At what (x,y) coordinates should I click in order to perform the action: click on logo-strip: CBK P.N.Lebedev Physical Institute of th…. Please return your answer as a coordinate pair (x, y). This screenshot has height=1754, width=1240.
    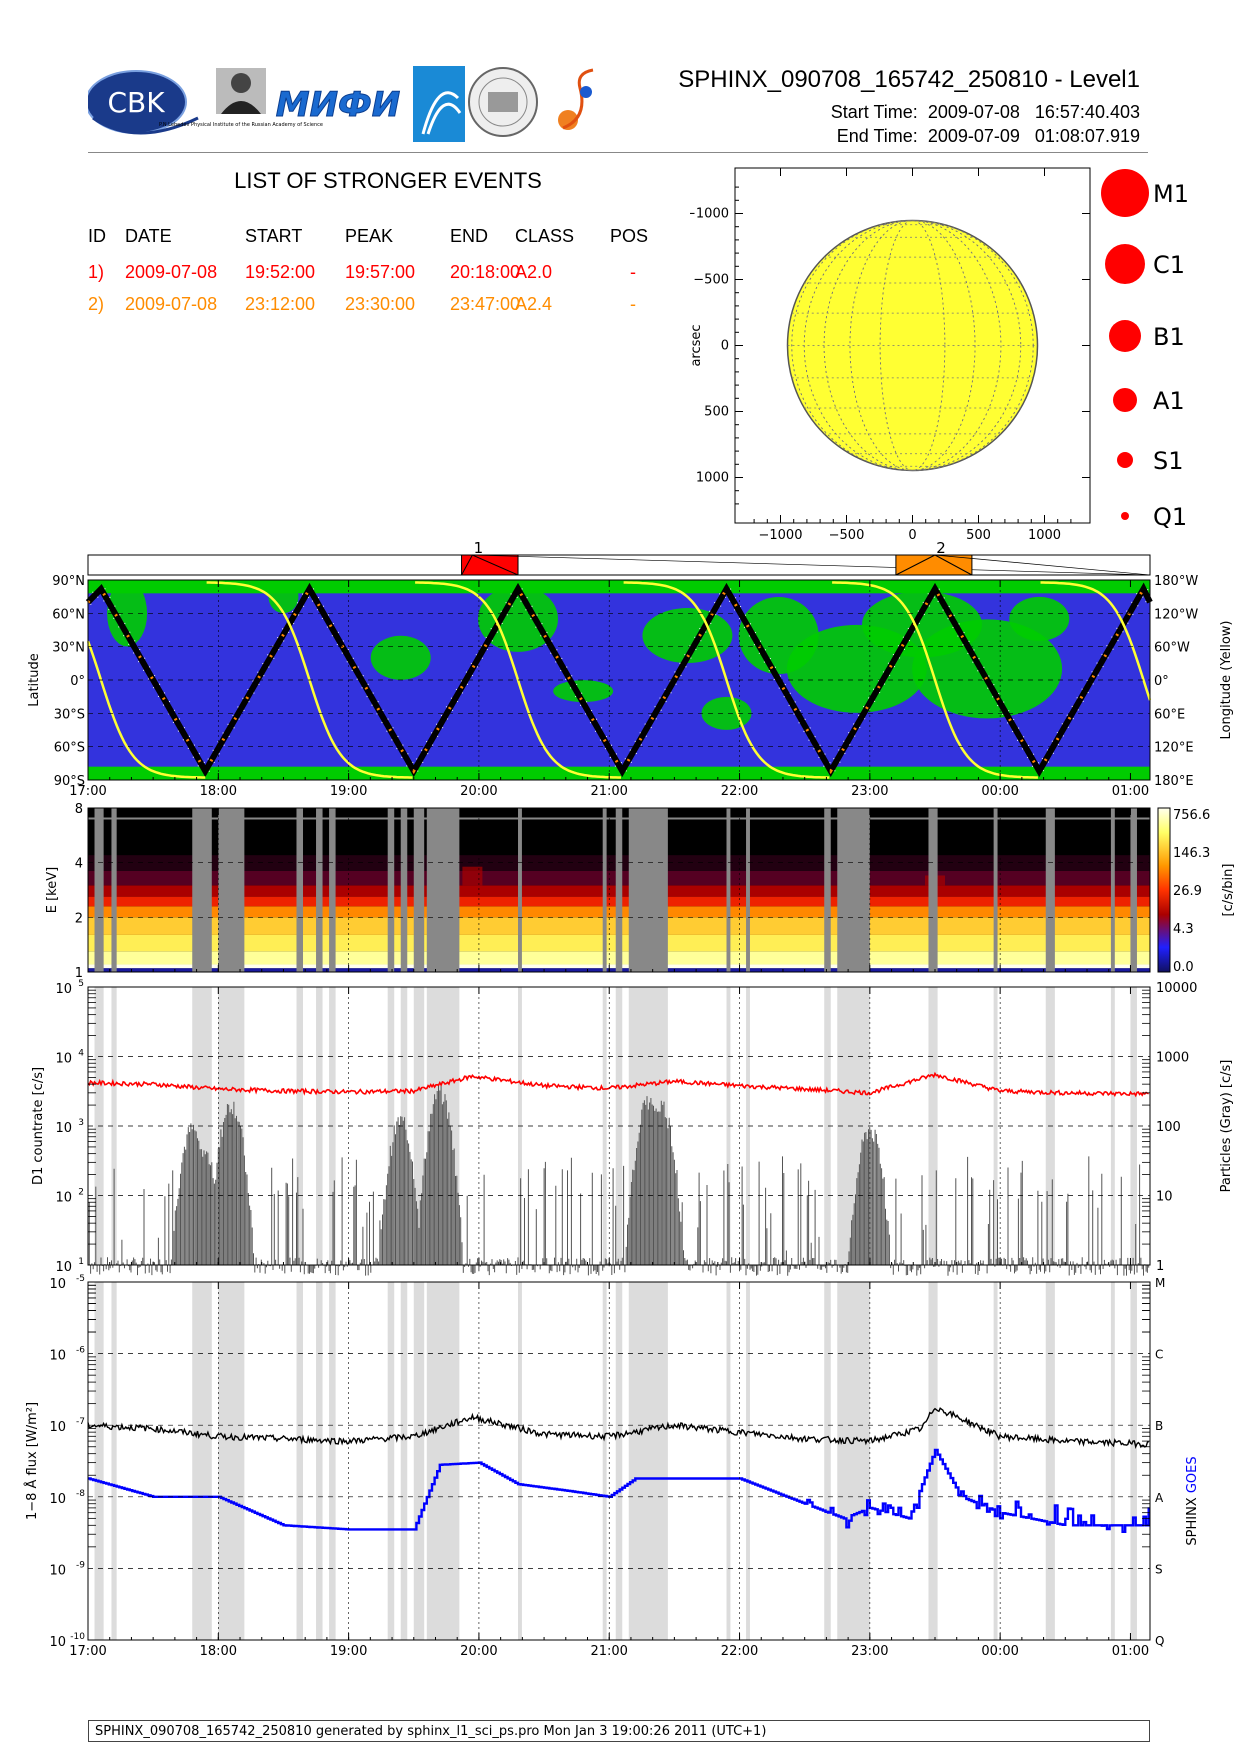
    Looking at the image, I should click on (341, 104).